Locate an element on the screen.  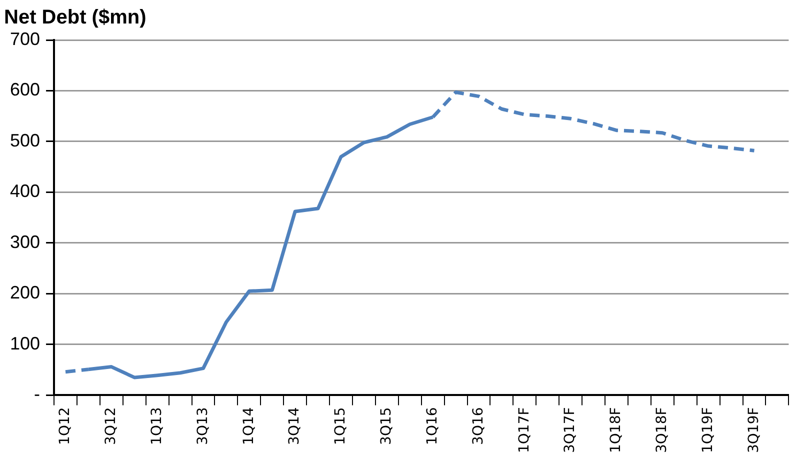
y-tick-label: 100 is located at coordinates (25, 343).